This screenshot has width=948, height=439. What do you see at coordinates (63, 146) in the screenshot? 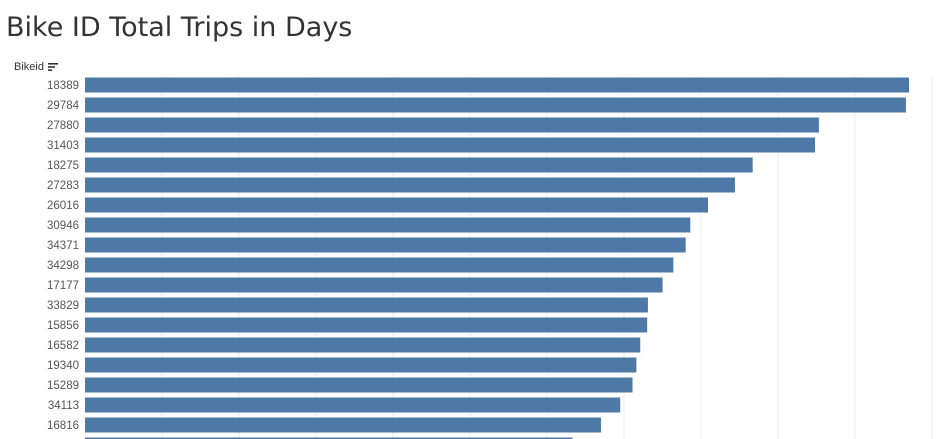
I see `category-label: 31403` at bounding box center [63, 146].